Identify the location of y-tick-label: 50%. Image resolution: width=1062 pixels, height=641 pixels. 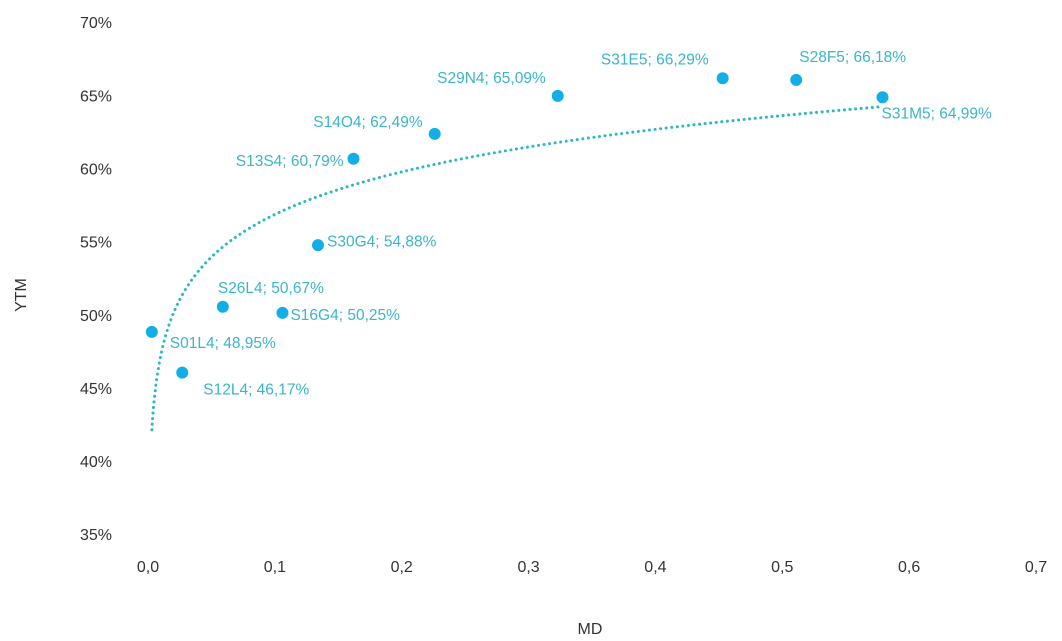
(96, 316).